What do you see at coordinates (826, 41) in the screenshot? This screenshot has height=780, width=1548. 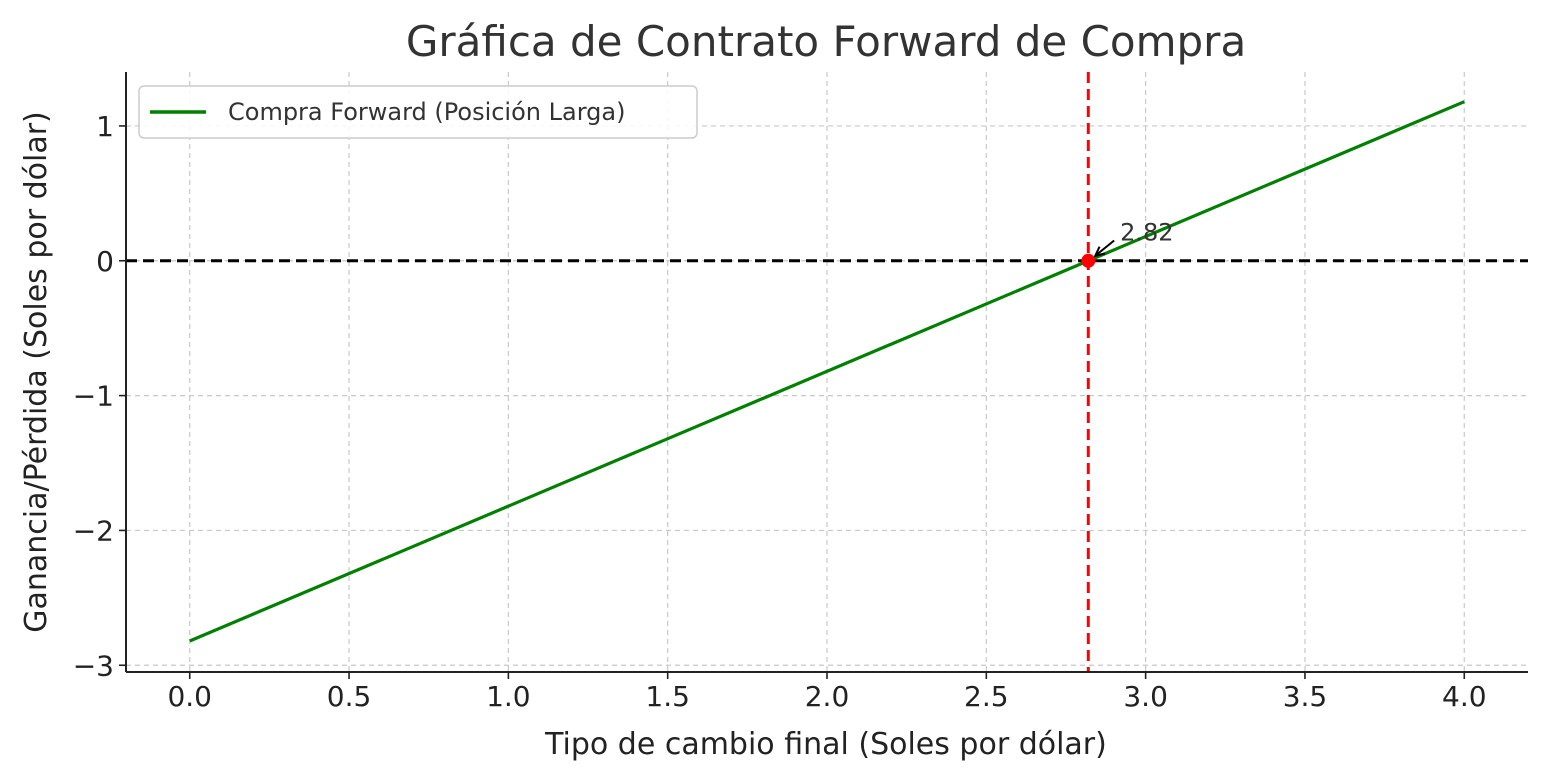 I see `chart-title: Gráfica de Contrato Forward de Compra` at bounding box center [826, 41].